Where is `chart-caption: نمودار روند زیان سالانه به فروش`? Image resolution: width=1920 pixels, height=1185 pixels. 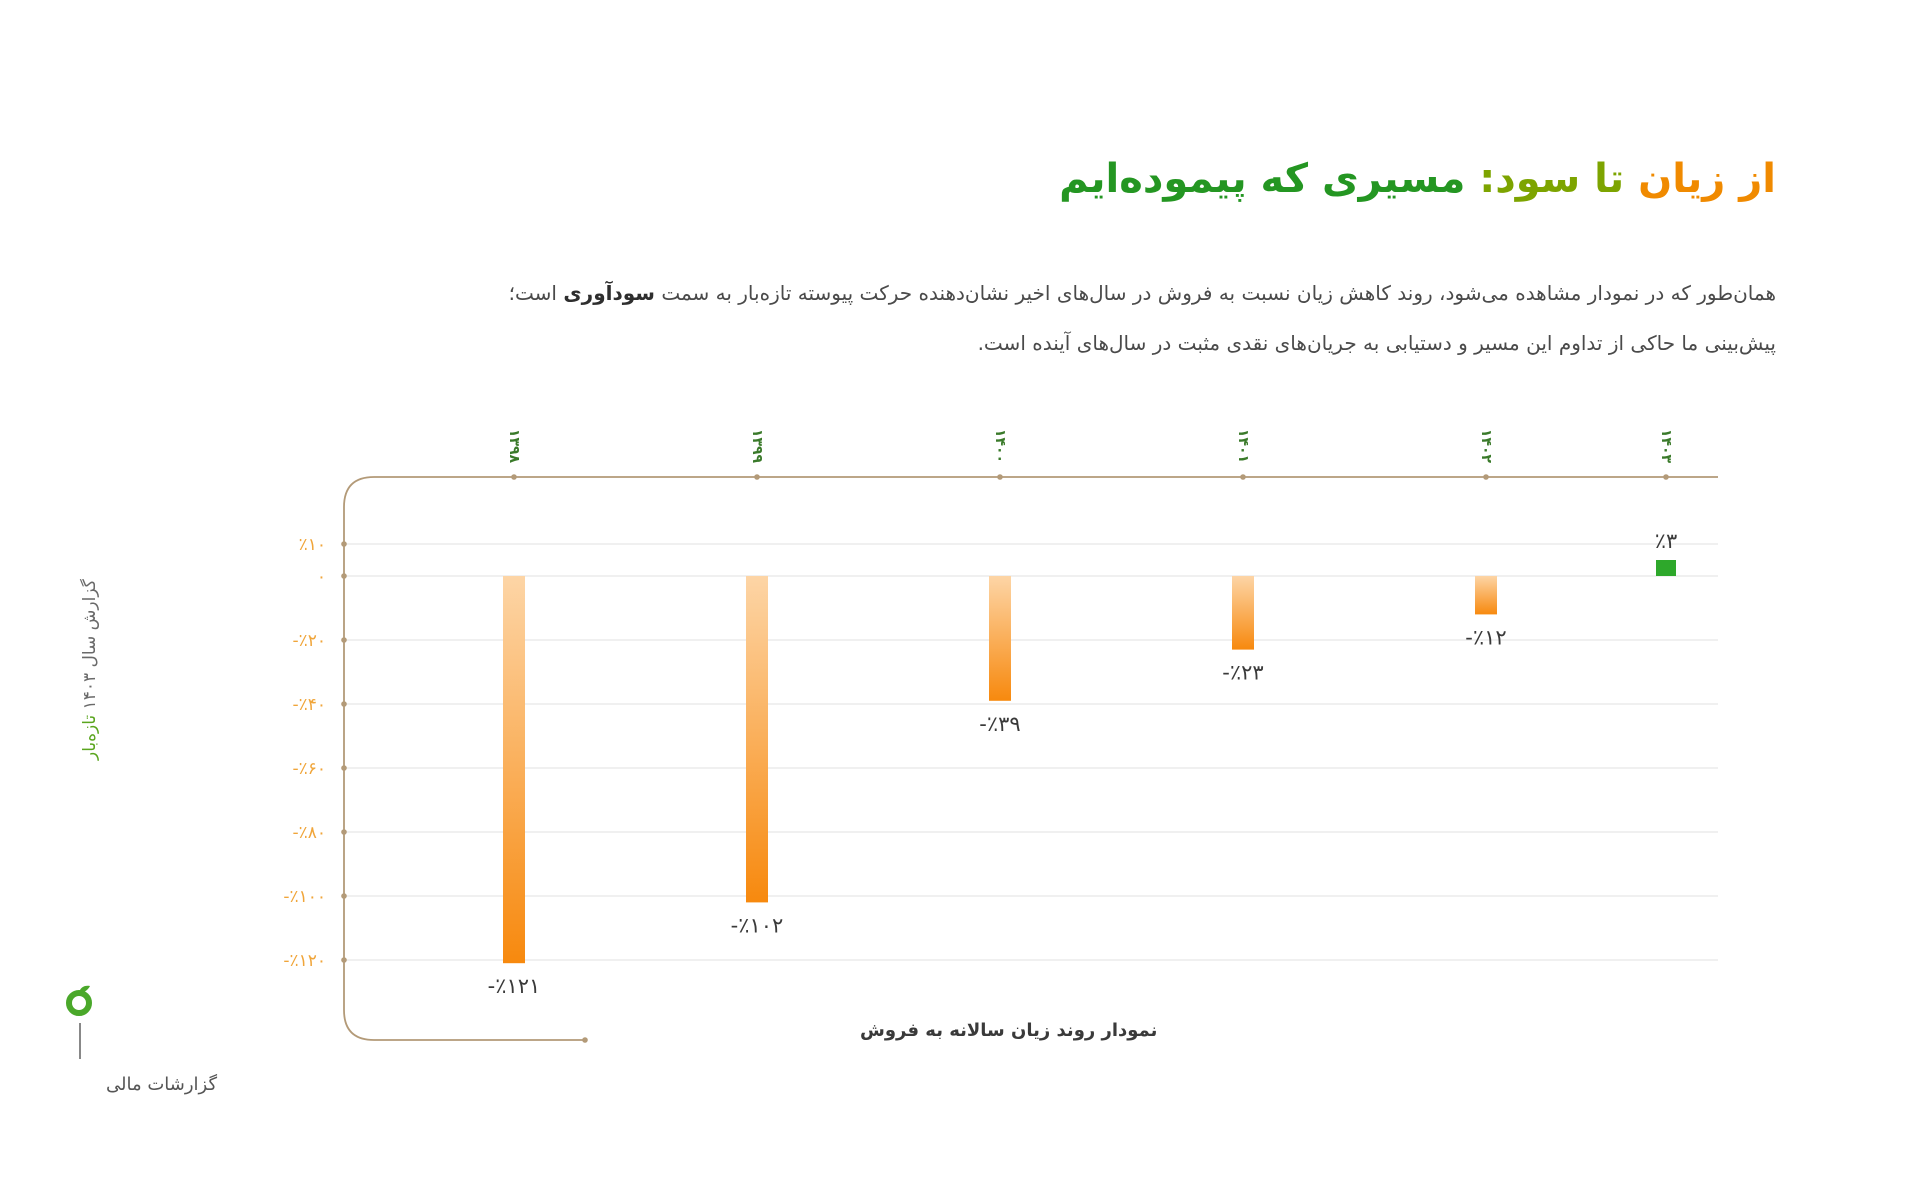 chart-caption: نمودار روند زیان سالانه به فروش is located at coordinates (1008, 1030).